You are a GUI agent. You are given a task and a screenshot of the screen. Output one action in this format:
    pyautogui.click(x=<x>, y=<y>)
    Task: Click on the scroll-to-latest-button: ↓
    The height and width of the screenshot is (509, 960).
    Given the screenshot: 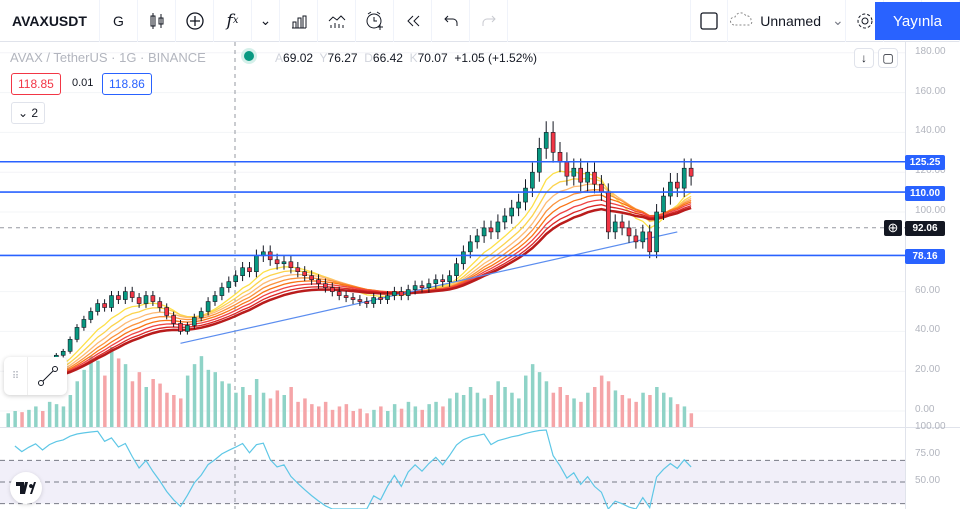 What is the action you would take?
    pyautogui.click(x=864, y=58)
    